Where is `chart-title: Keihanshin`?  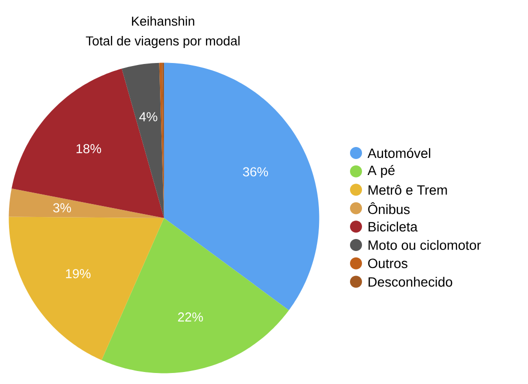 chart-title: Keihanshin is located at coordinates (163, 21).